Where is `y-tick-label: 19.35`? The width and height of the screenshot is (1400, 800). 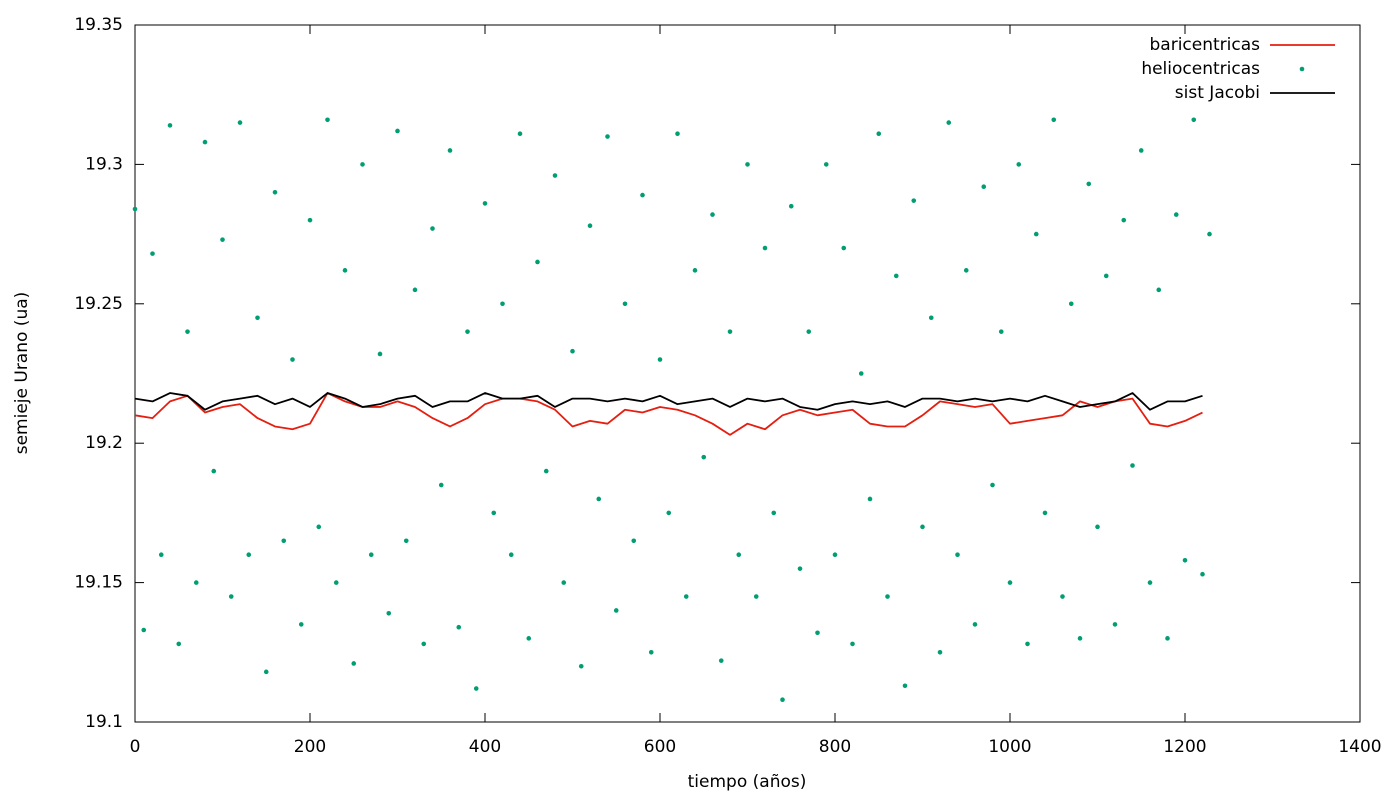
y-tick-label: 19.35 is located at coordinates (98, 25).